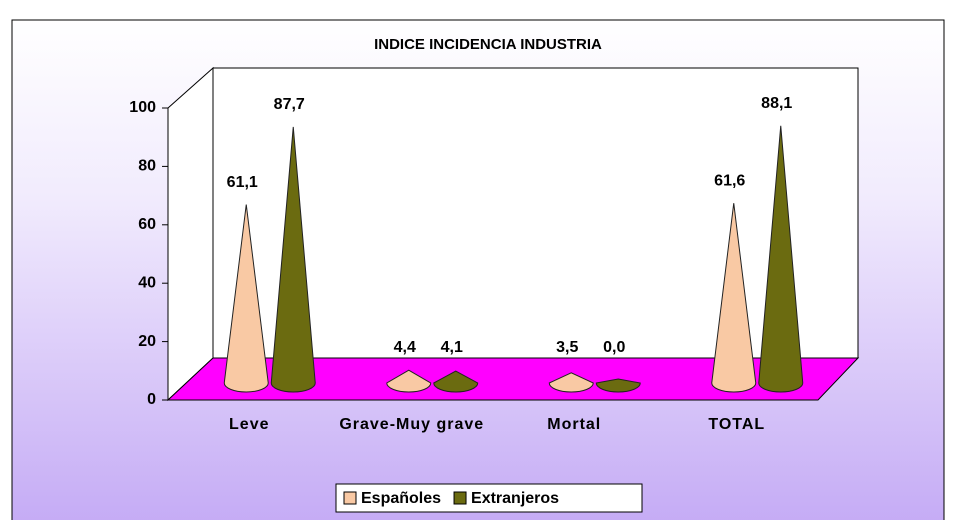  What do you see at coordinates (147, 166) in the screenshot?
I see `y-tick-label: 80` at bounding box center [147, 166].